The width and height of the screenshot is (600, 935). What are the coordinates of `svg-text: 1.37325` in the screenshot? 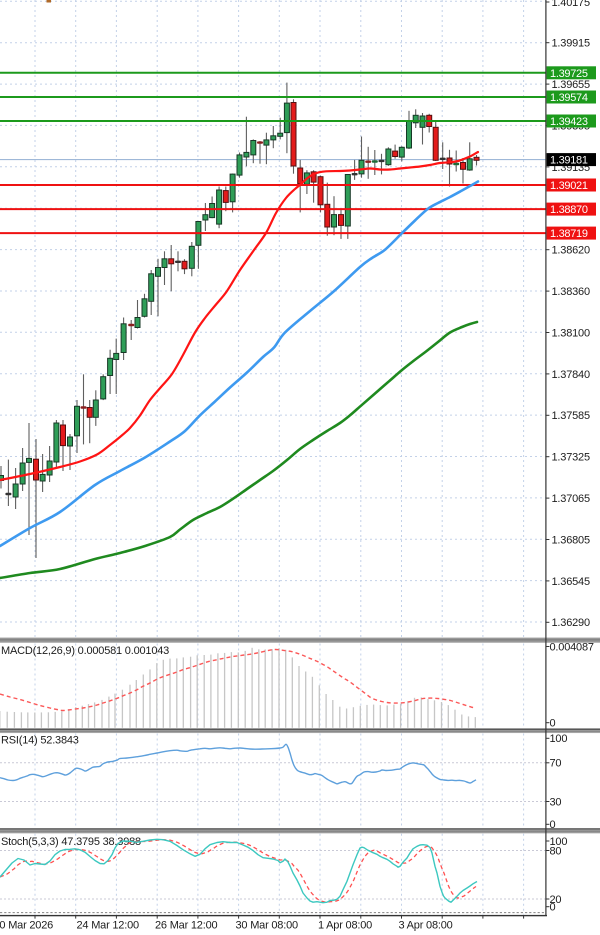 It's located at (571, 458).